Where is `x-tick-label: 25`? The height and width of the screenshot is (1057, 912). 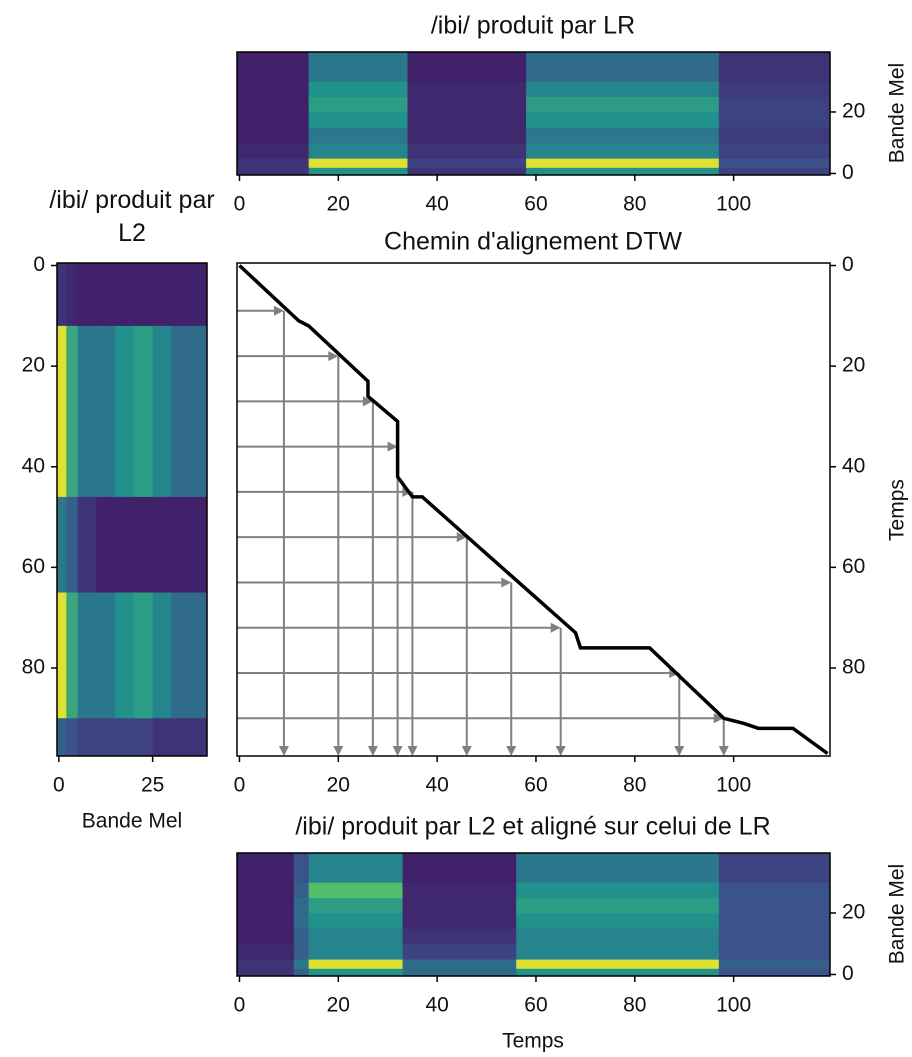 x-tick-label: 25 is located at coordinates (152, 785).